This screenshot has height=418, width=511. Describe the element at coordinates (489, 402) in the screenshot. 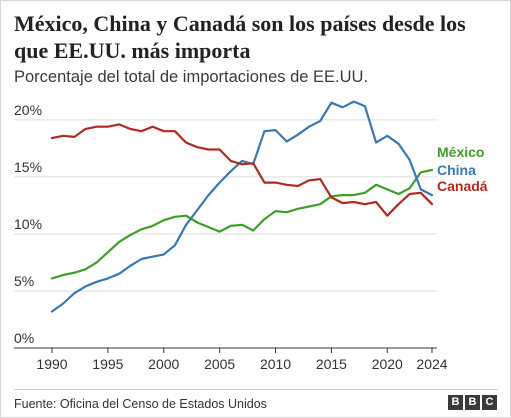

I see `bbc-logo-letter: C` at that location.